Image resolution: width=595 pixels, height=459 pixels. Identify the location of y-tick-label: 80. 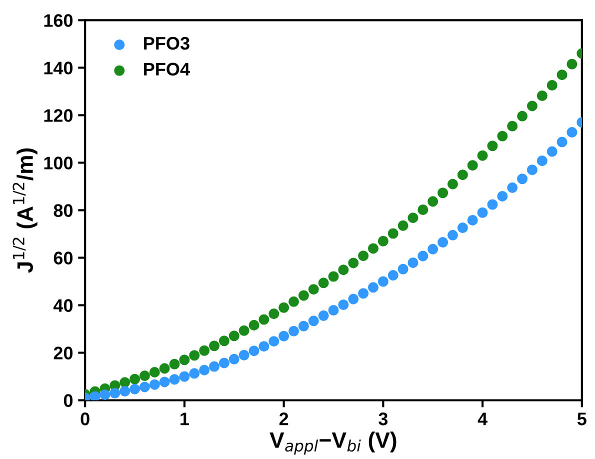
(63, 210).